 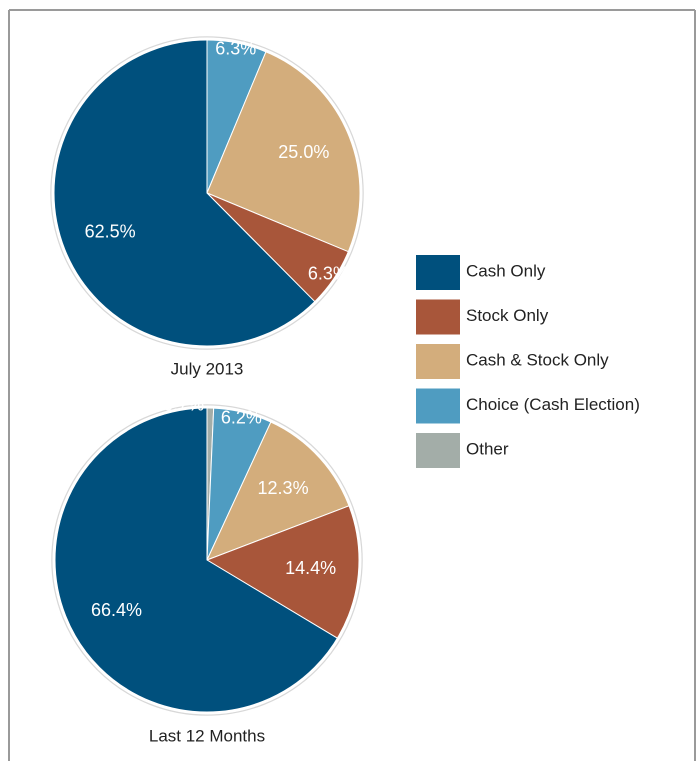 What do you see at coordinates (183, 404) in the screenshot?
I see `slice-label: 0.7%` at bounding box center [183, 404].